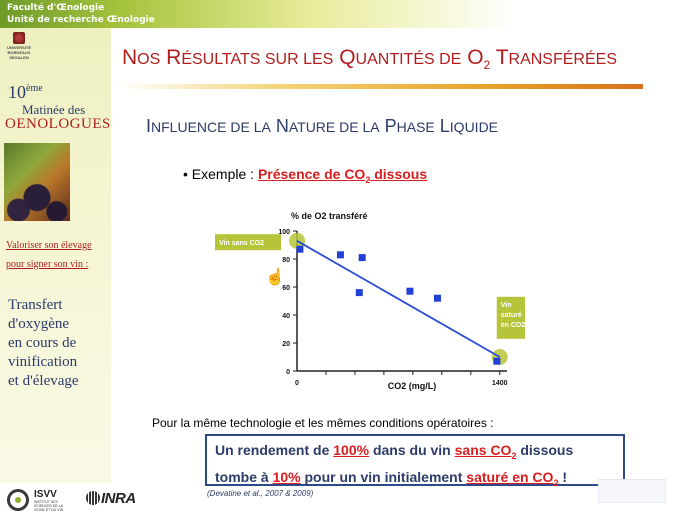 The image size is (689, 517). I want to click on university-shield-icon, so click(19, 38).